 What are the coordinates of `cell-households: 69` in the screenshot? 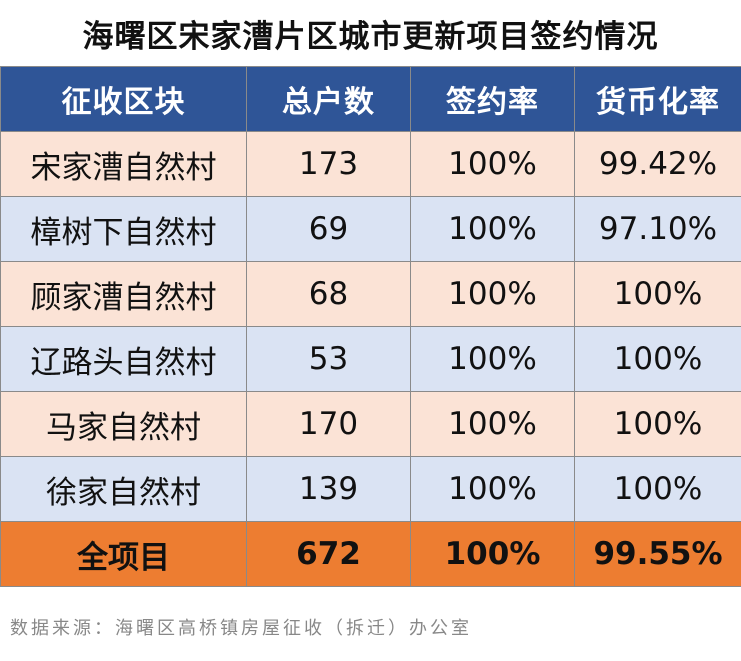 It's located at (328, 229).